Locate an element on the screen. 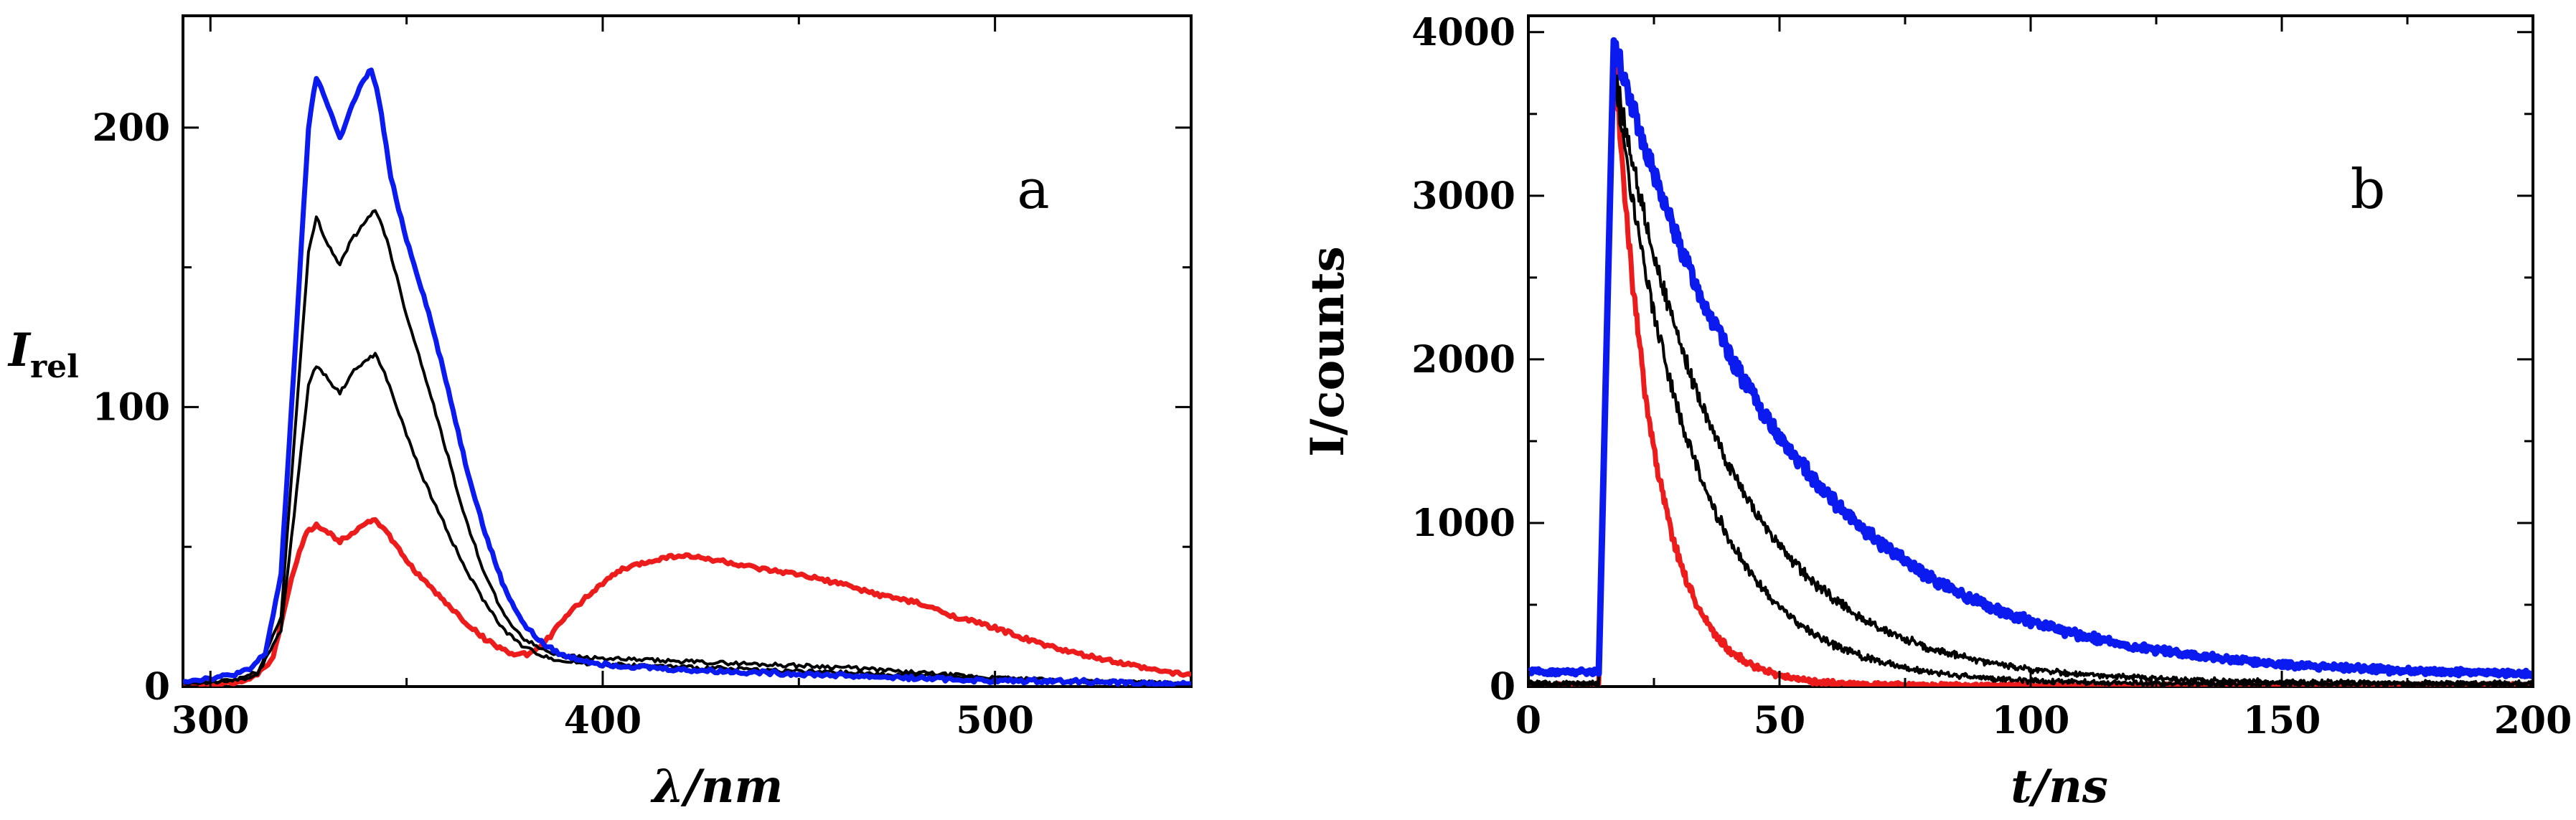 This screenshot has width=2576, height=820. panel-b-y-tick-label: 1000 is located at coordinates (1463, 523).